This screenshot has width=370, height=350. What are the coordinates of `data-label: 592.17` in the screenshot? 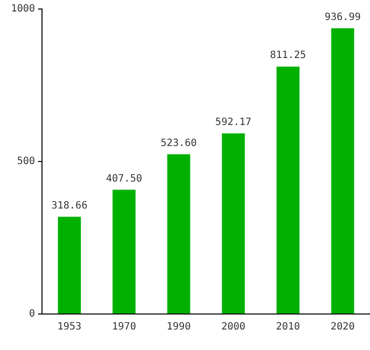 It's located at (233, 122).